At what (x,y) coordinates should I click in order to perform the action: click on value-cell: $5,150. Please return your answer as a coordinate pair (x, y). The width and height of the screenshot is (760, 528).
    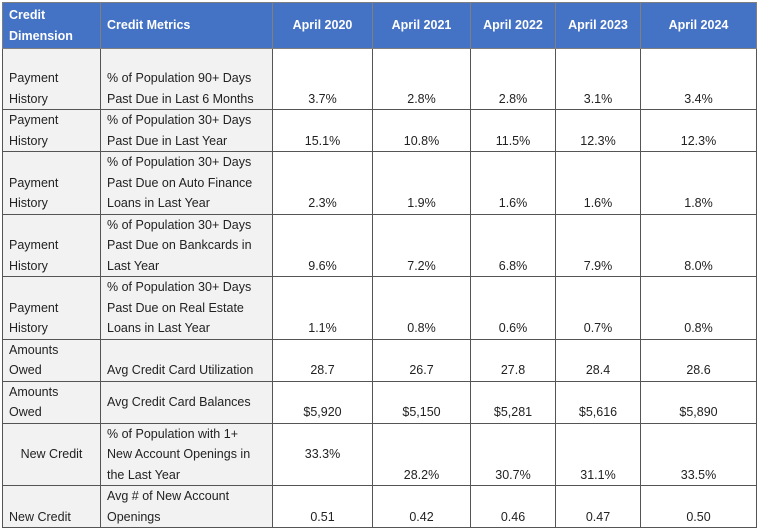
    Looking at the image, I should click on (421, 402).